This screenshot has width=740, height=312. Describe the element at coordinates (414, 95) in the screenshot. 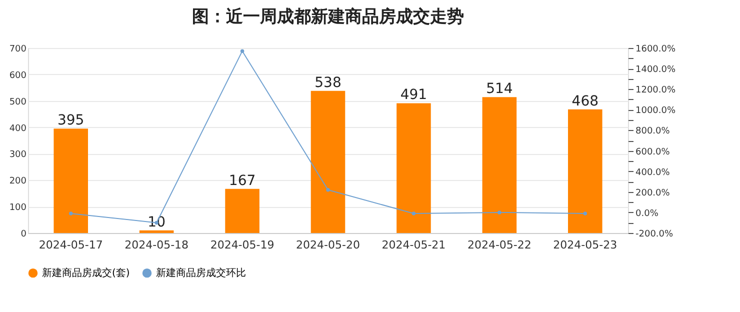

I see `data-label: 491` at that location.